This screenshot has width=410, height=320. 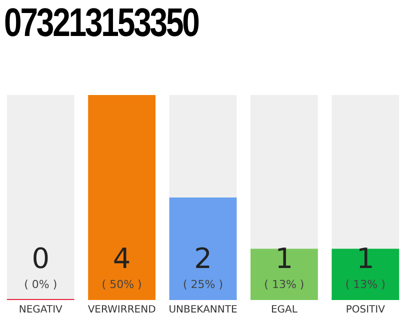 I want to click on x-tick-label: NEGATIV, so click(x=40, y=310).